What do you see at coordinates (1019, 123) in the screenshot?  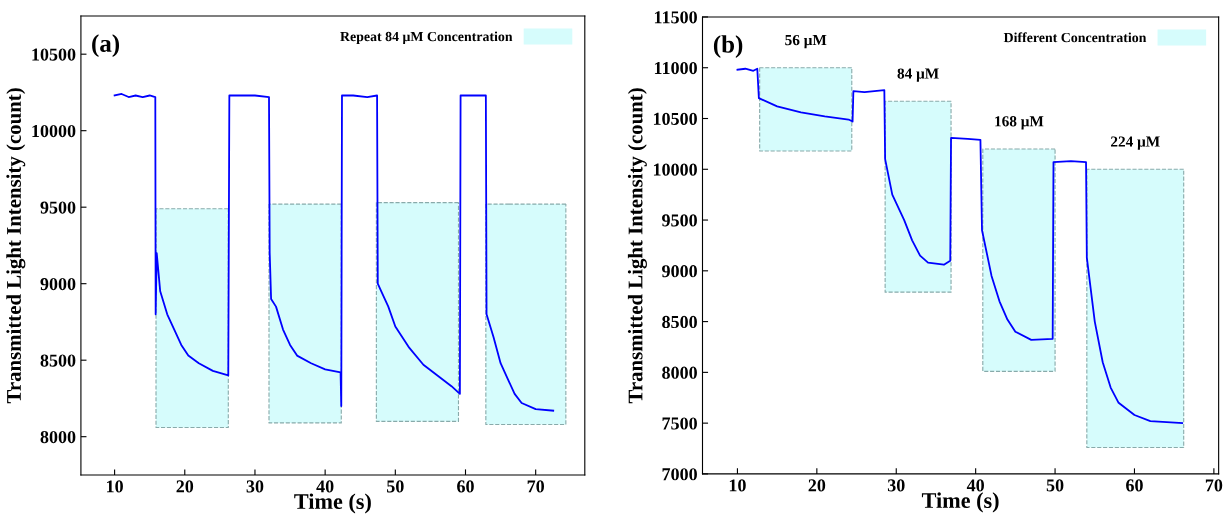 I see `annotation: 168 μM` at bounding box center [1019, 123].